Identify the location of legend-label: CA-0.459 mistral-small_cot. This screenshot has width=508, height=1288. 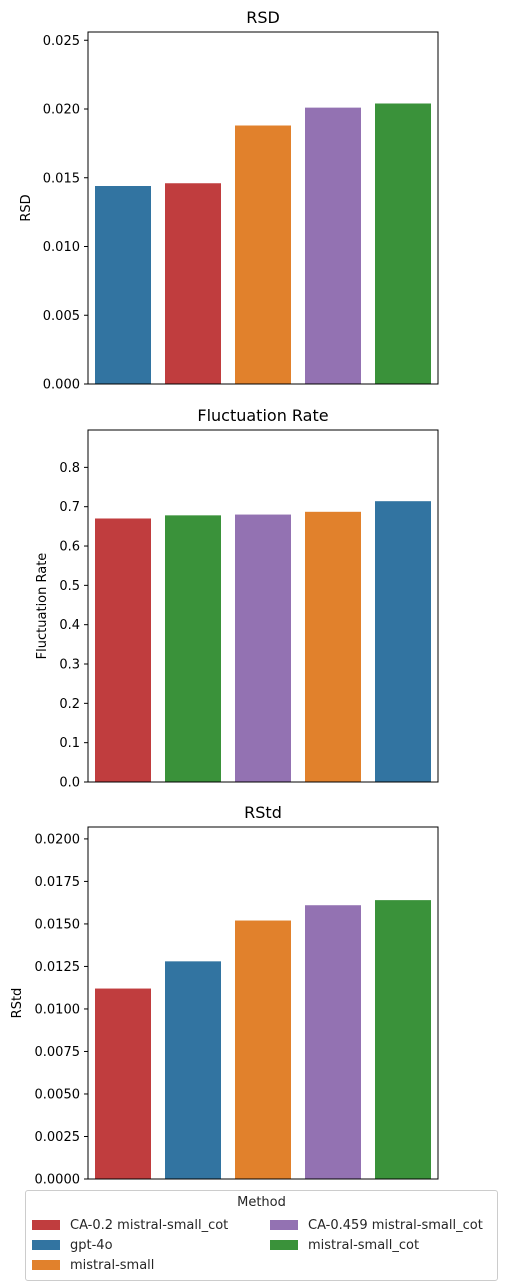
(395, 1225).